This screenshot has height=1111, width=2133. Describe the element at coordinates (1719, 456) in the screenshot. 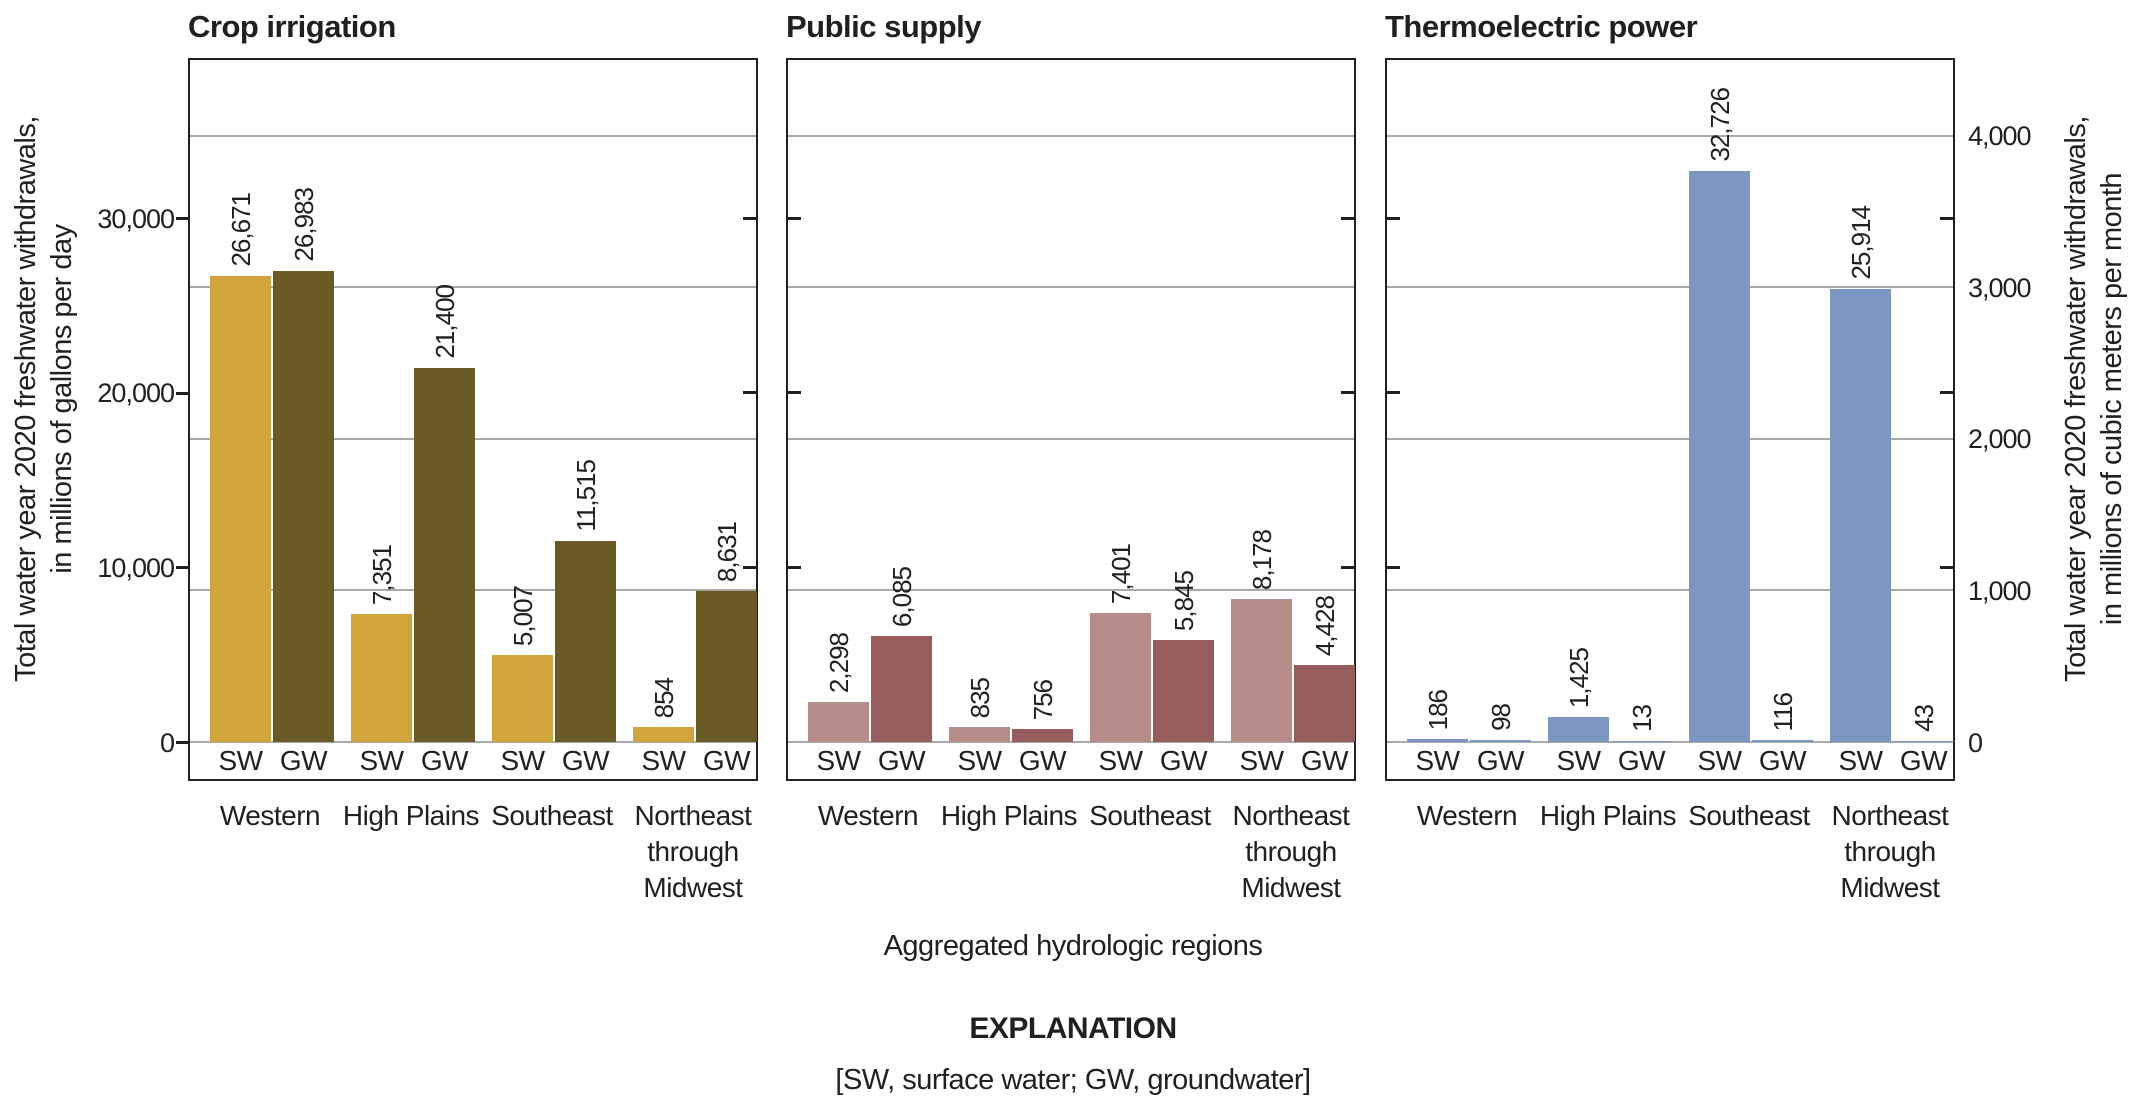

I see `bar-thermoelectric-power-southeast-sw` at that location.